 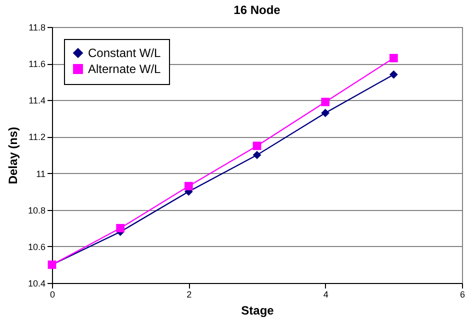 I want to click on y-tick-label: 10.4, so click(x=37, y=283).